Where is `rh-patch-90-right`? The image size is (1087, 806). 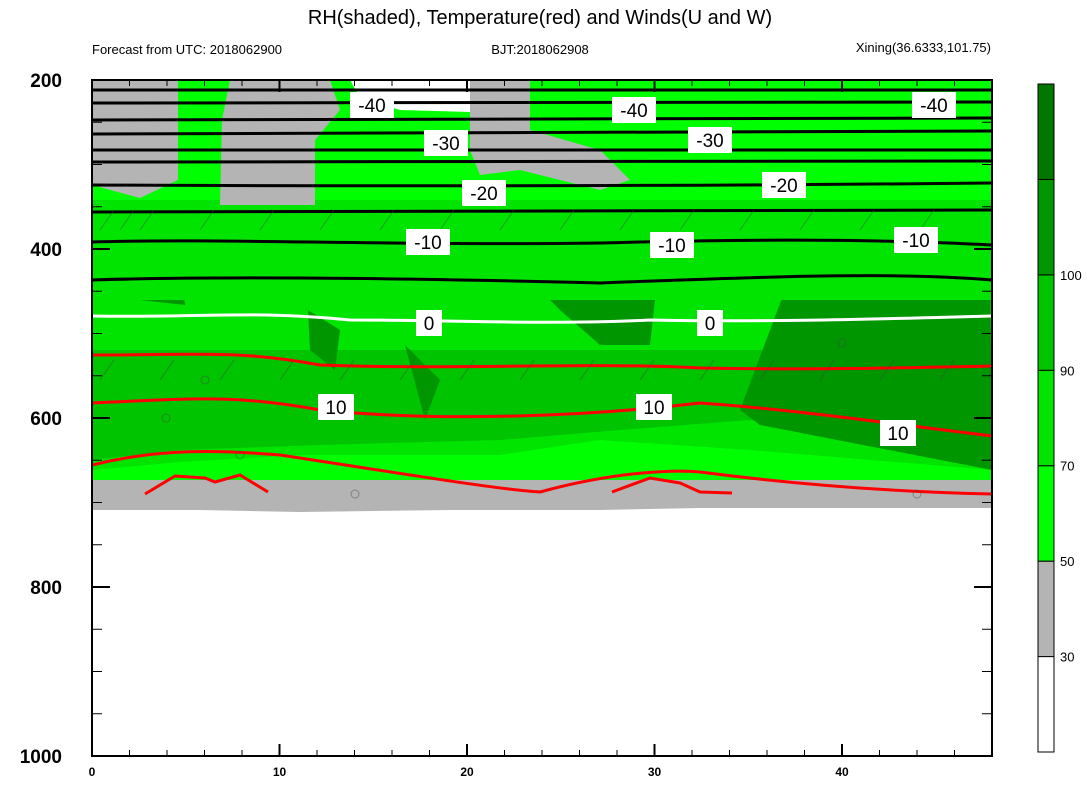 rh-patch-90-right is located at coordinates (866, 360).